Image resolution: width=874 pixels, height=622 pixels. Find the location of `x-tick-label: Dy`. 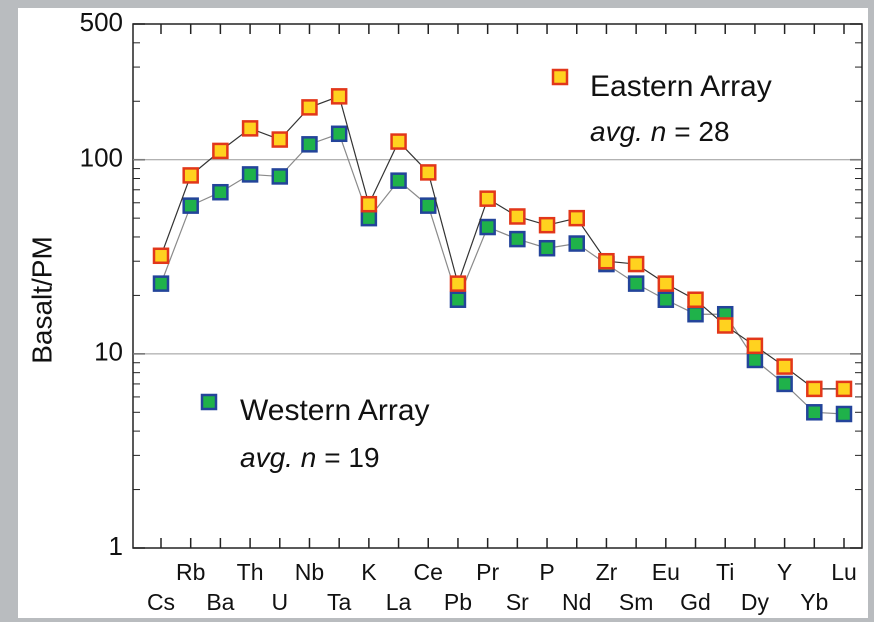

x-tick-label: Dy is located at coordinates (755, 602).